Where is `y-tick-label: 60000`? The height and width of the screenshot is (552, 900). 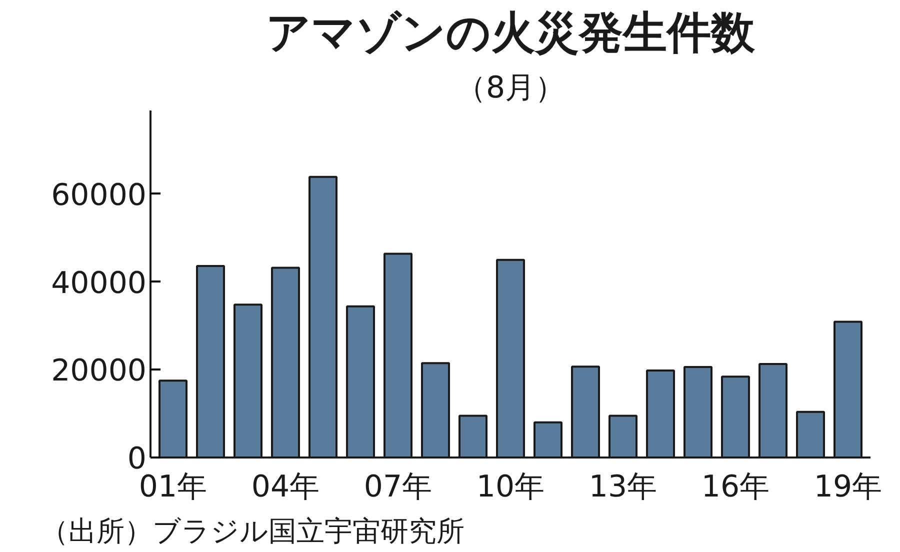 y-tick-label: 60000 is located at coordinates (99, 195).